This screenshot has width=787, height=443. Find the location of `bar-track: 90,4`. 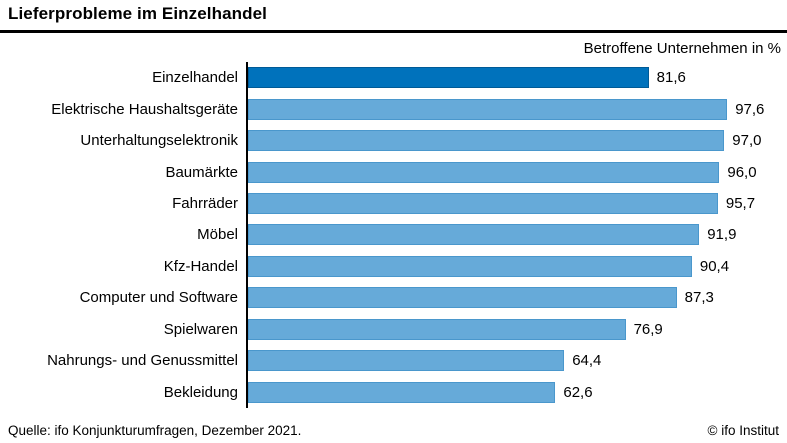

bar-track: 90,4 is located at coordinates (516, 266).